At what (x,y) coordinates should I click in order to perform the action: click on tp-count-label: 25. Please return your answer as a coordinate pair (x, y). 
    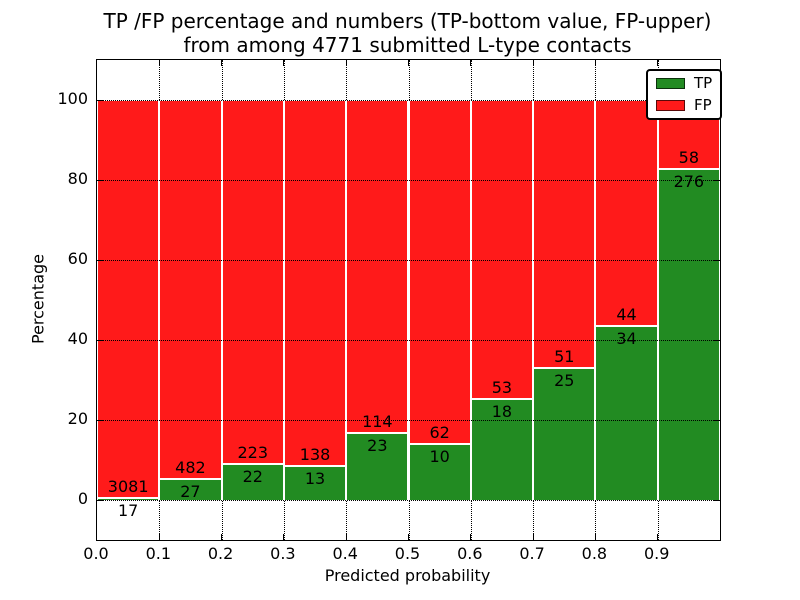
    Looking at the image, I should click on (564, 381).